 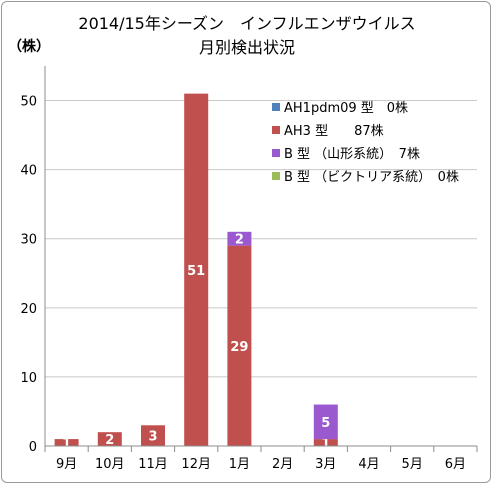 I want to click on x-tick-label: 1月, so click(x=239, y=464).